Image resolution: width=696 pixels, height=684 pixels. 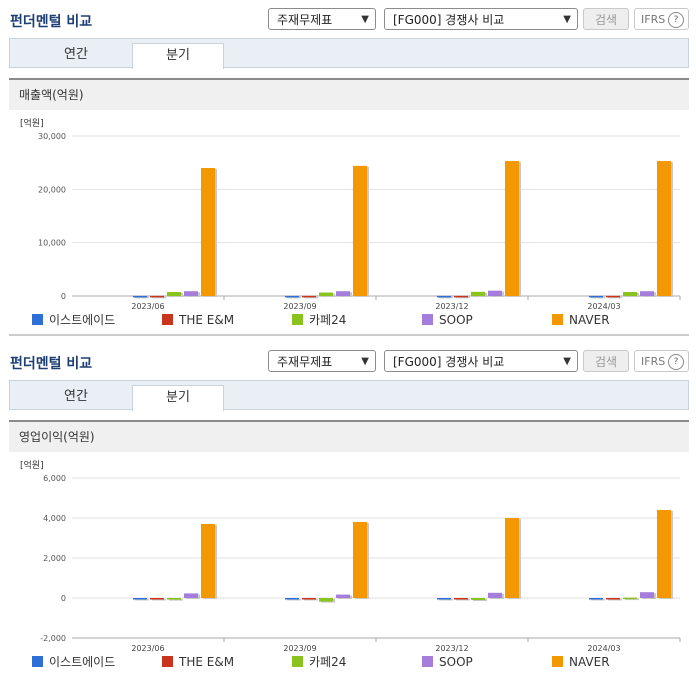 What do you see at coordinates (676, 20) in the screenshot?
I see `help-icon: ?` at bounding box center [676, 20].